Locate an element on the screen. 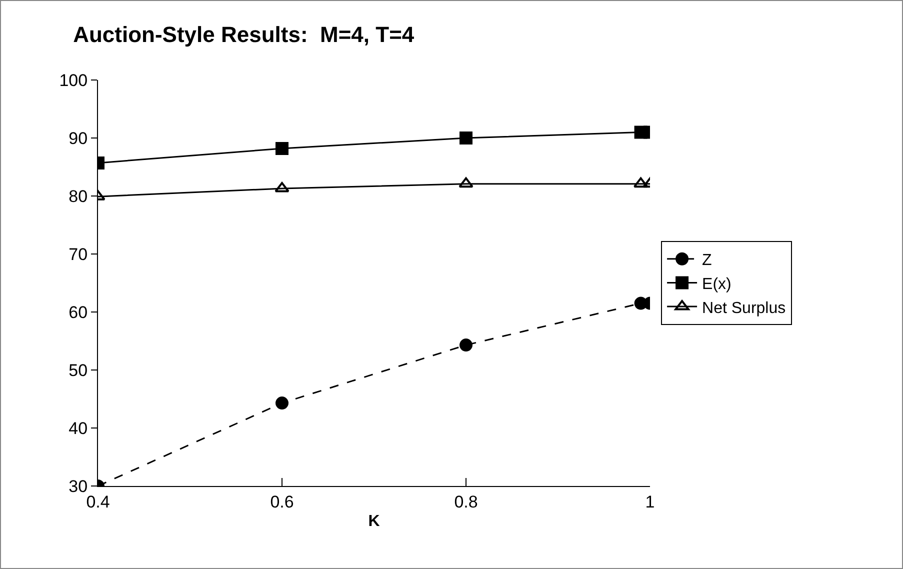 This screenshot has height=569, width=903. y-tick-label: 30 is located at coordinates (78, 486).